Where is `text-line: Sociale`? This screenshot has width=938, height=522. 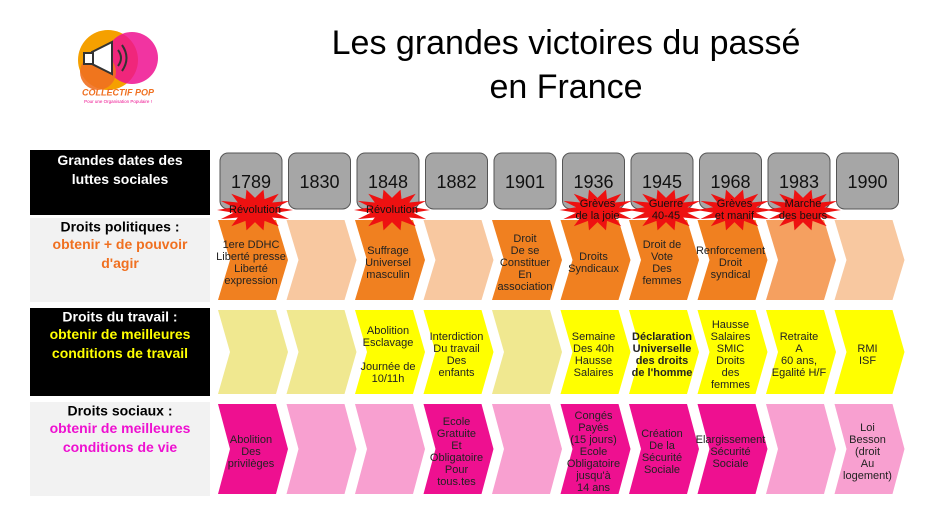
text-line: Sociale is located at coordinates (730, 464).